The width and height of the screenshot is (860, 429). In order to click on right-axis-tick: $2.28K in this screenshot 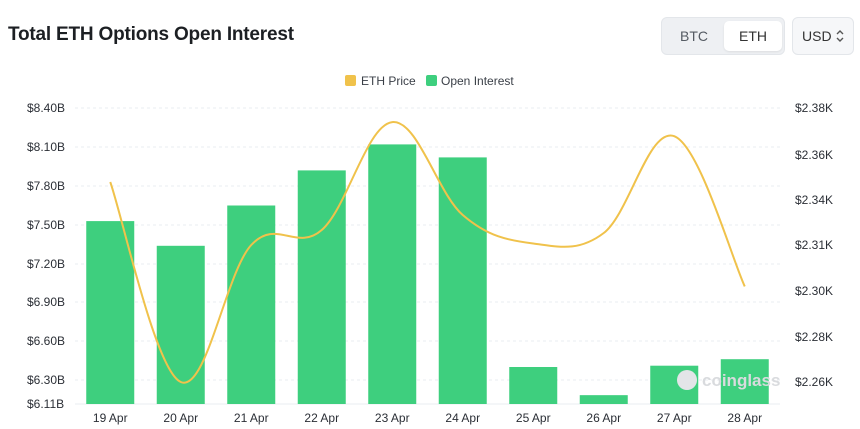, I will do `click(814, 337)`.